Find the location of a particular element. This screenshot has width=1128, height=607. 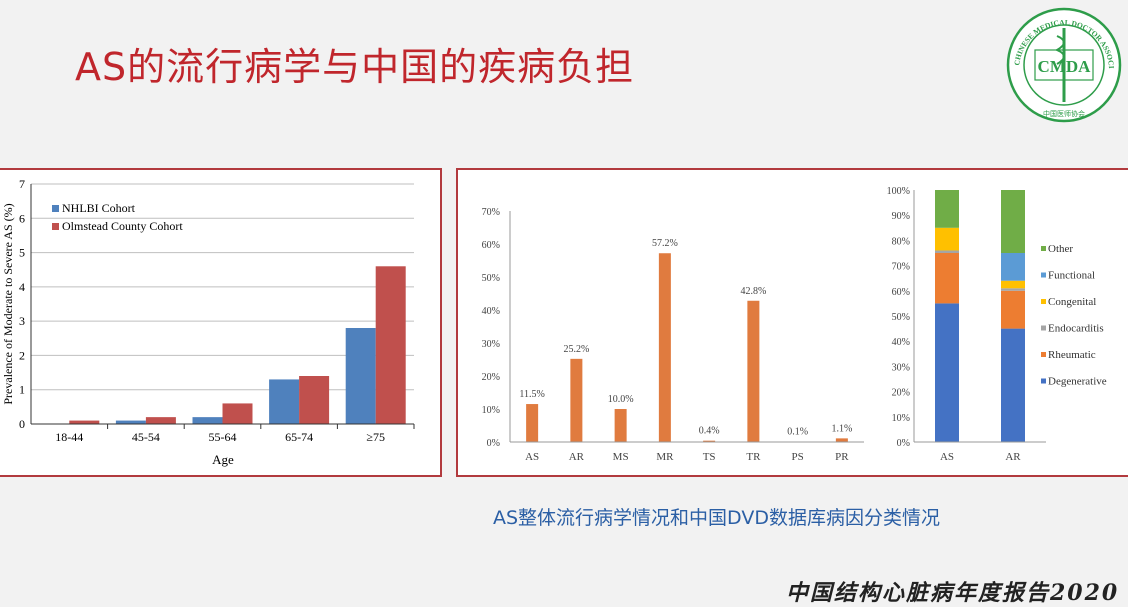

data-label: 0.1% is located at coordinates (797, 432).